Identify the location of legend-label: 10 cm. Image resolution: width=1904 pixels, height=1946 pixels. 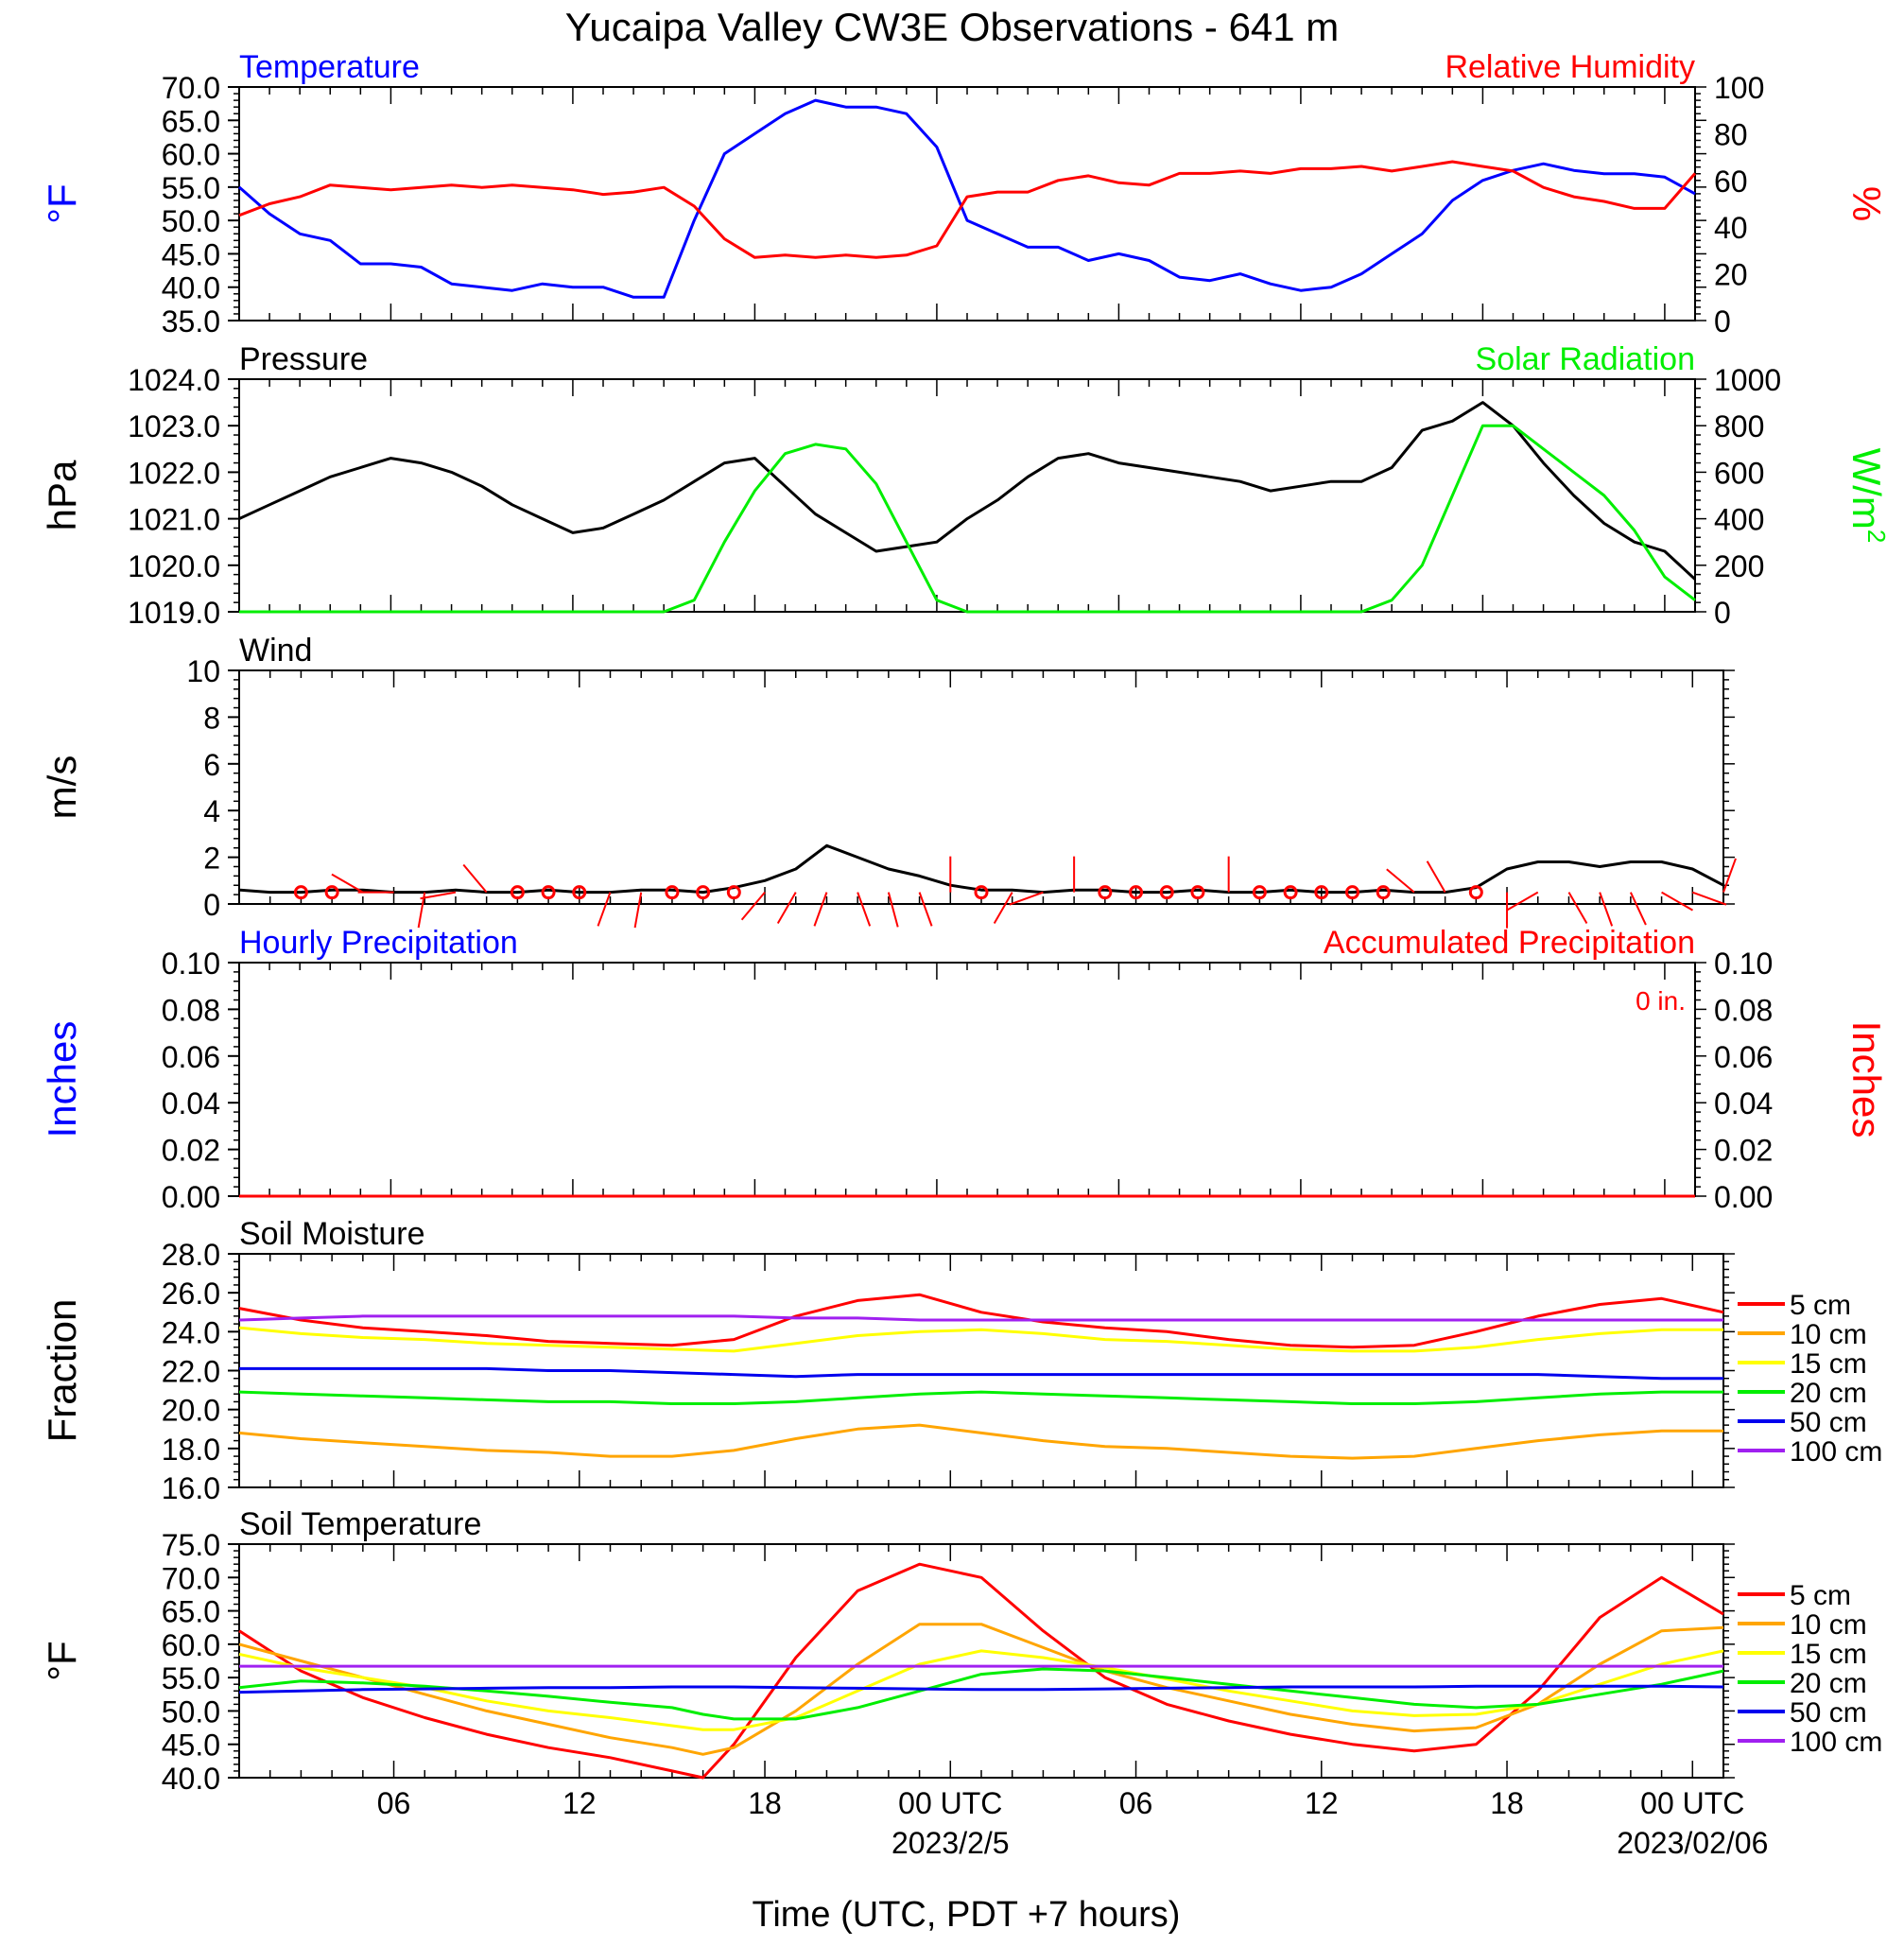
(1828, 1625).